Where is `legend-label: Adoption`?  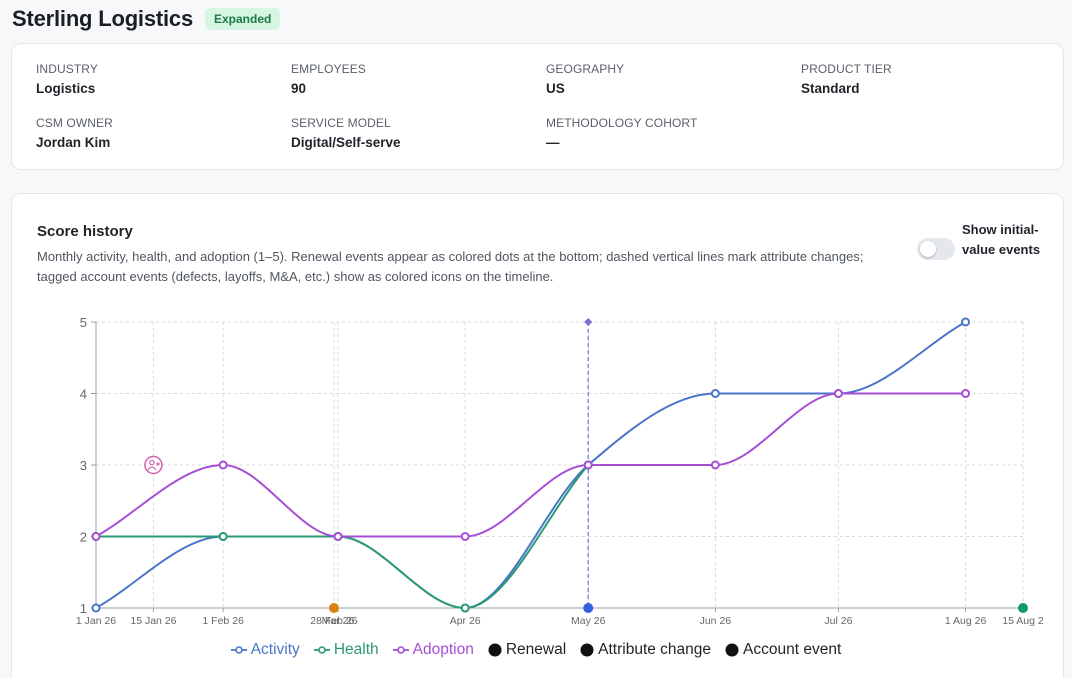 legend-label: Adoption is located at coordinates (443, 649).